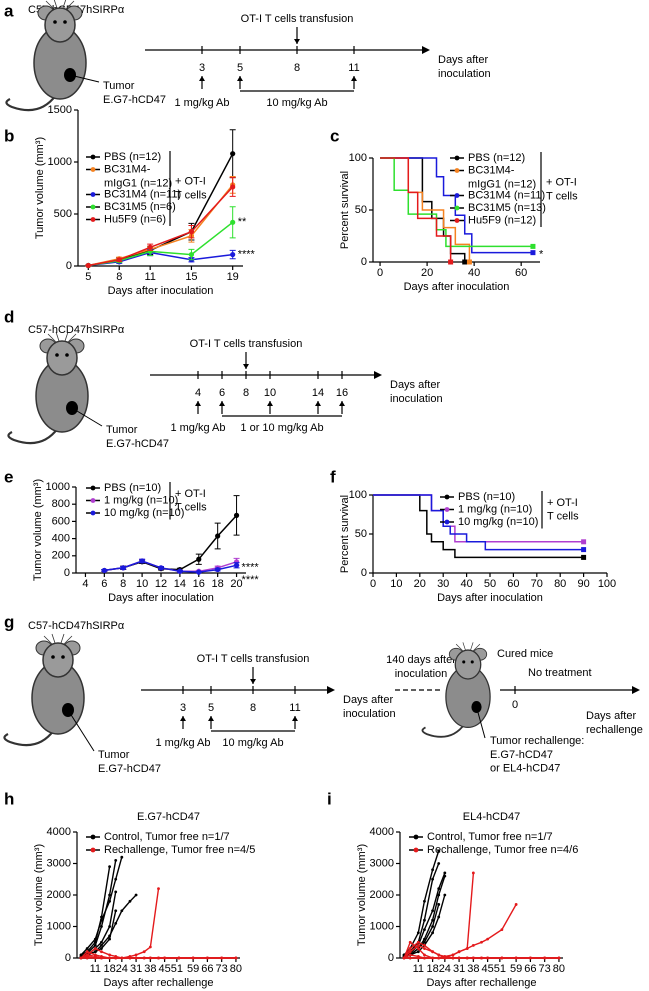 This screenshot has width=649, height=991. What do you see at coordinates (253, 659) in the screenshot?
I see `transfusion-label: OT-I T cells transfusion` at bounding box center [253, 659].